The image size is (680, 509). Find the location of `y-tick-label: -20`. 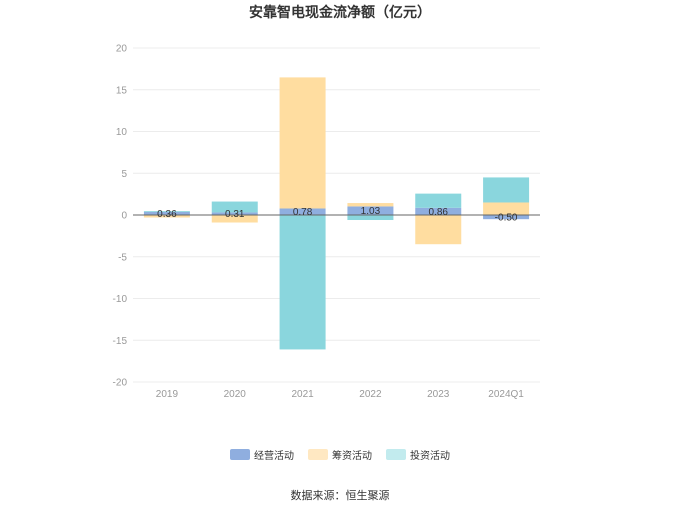

y-tick-label: -20 is located at coordinates (120, 383).